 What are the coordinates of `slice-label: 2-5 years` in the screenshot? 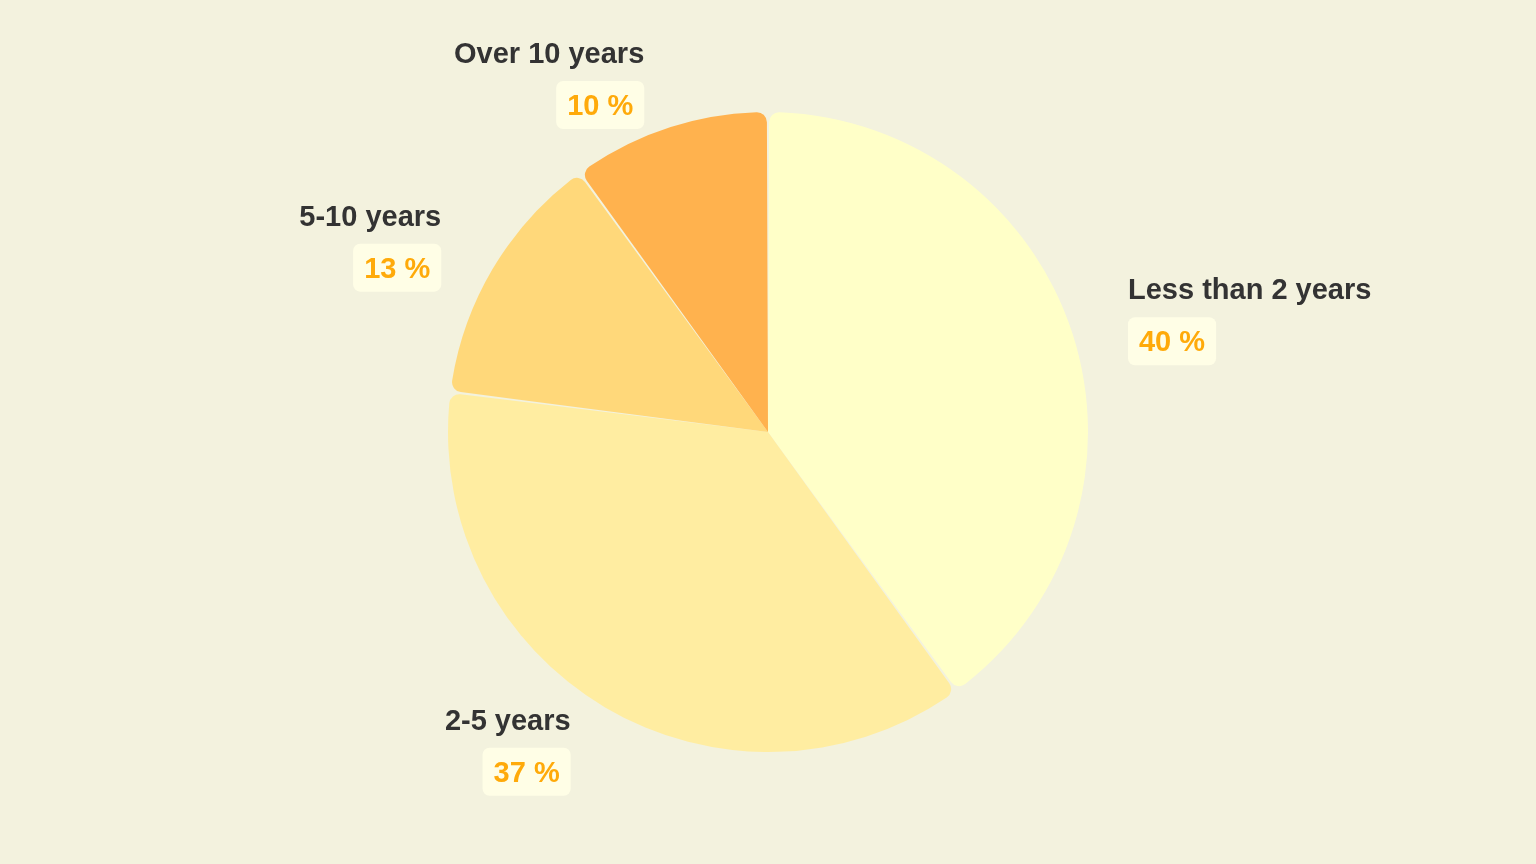 It's located at (507, 719).